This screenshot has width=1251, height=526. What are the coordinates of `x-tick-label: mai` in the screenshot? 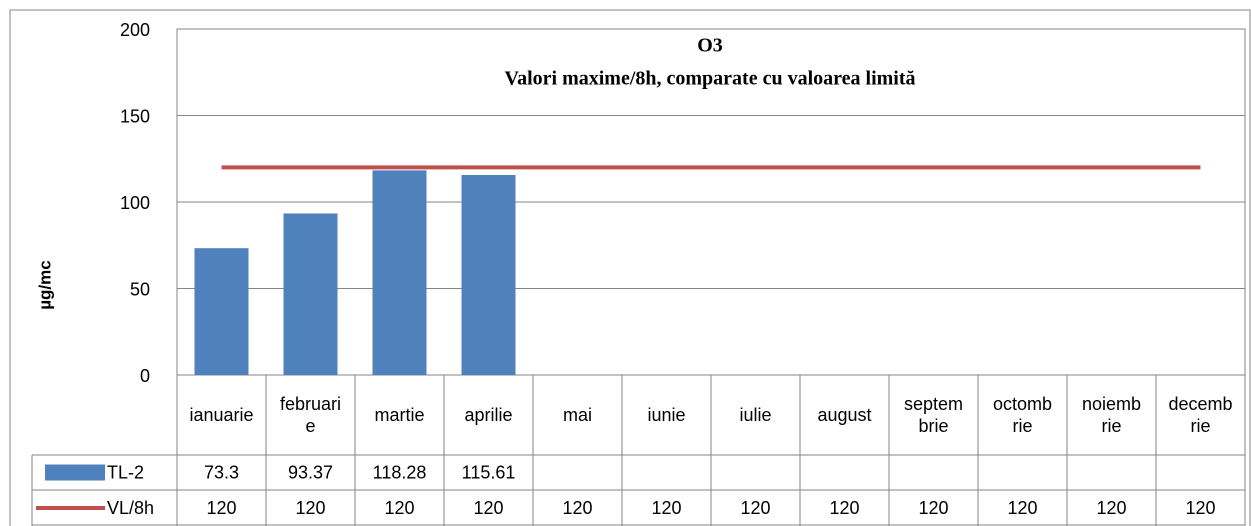 It's located at (577, 415).